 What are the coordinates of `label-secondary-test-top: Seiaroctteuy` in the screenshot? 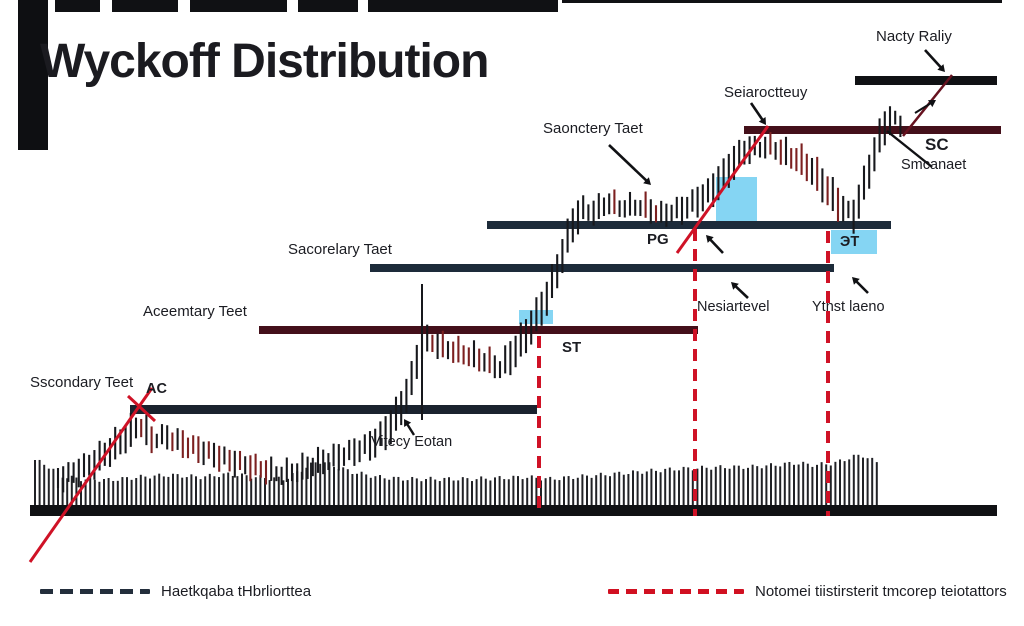 It's located at (766, 92).